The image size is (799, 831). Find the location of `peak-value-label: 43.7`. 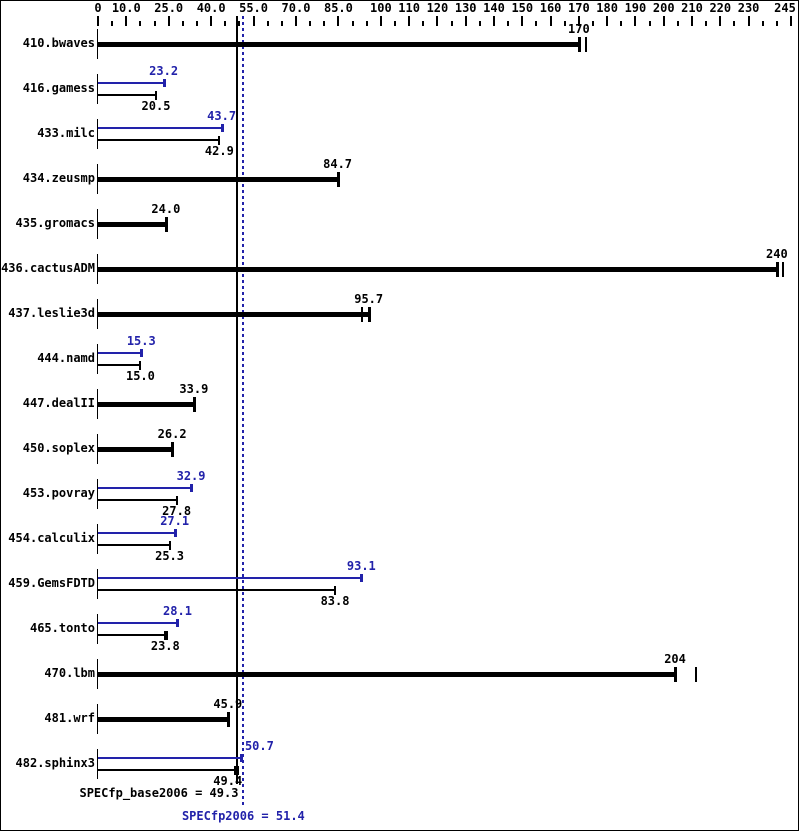

peak-value-label: 43.7 is located at coordinates (222, 116).